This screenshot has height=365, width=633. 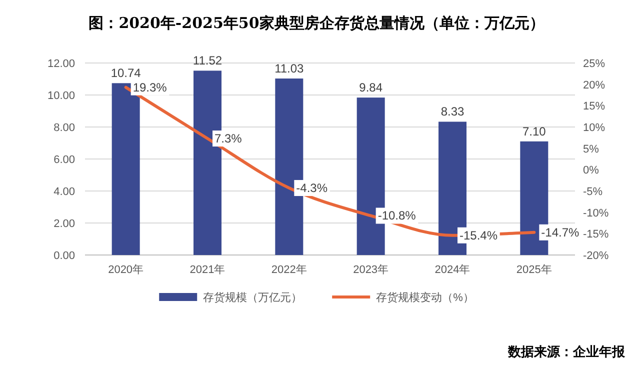 I want to click on data-label: -14.7%, so click(x=560, y=232).